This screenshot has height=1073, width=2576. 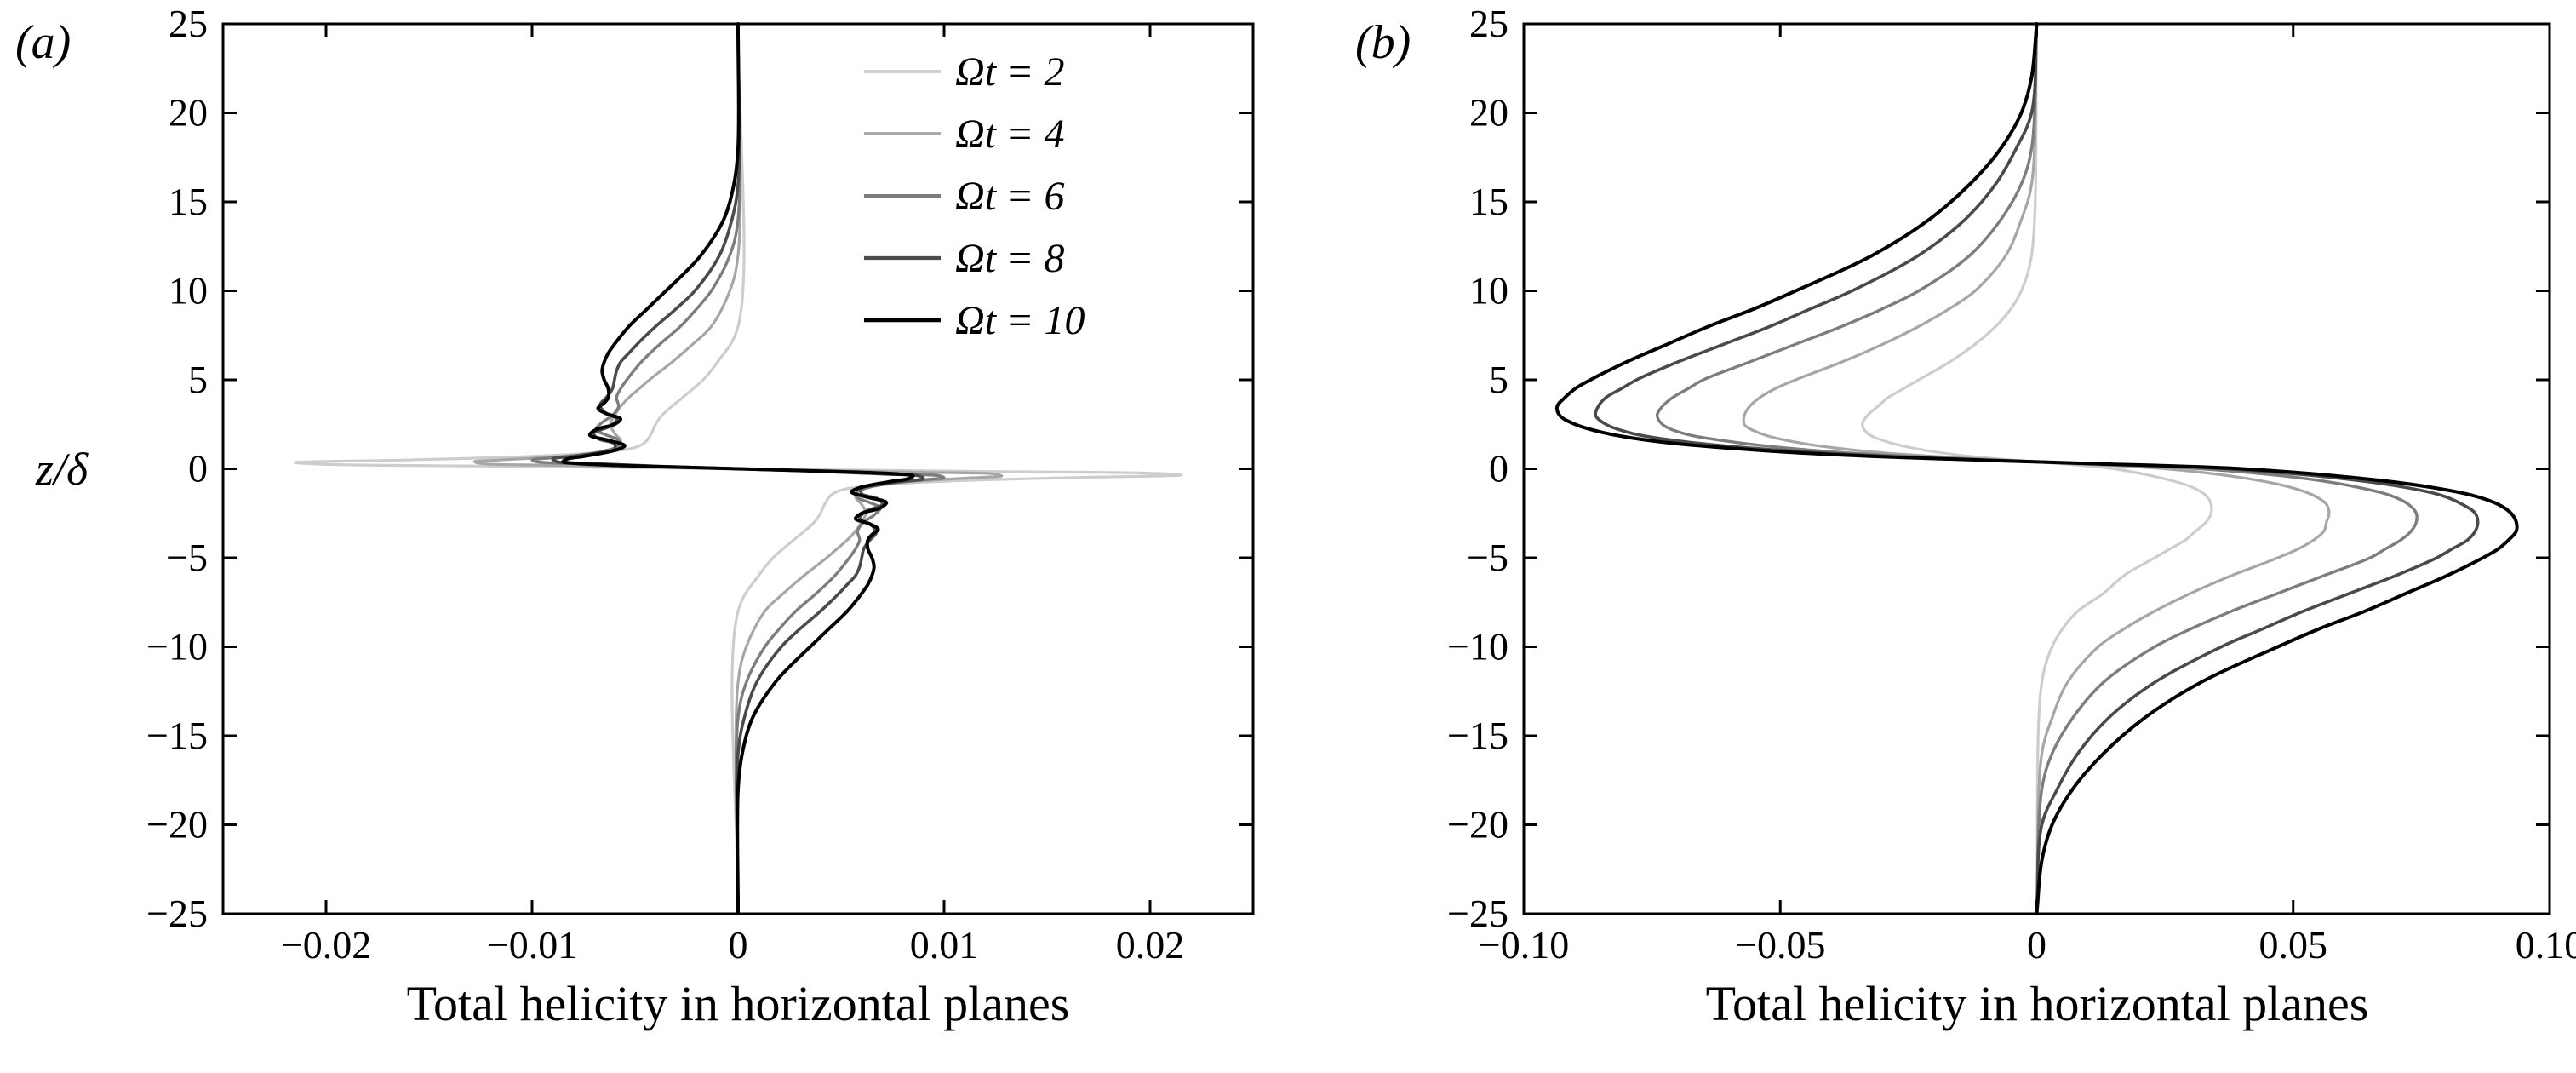 What do you see at coordinates (43, 42) in the screenshot?
I see `panel-a-label: (a)` at bounding box center [43, 42].